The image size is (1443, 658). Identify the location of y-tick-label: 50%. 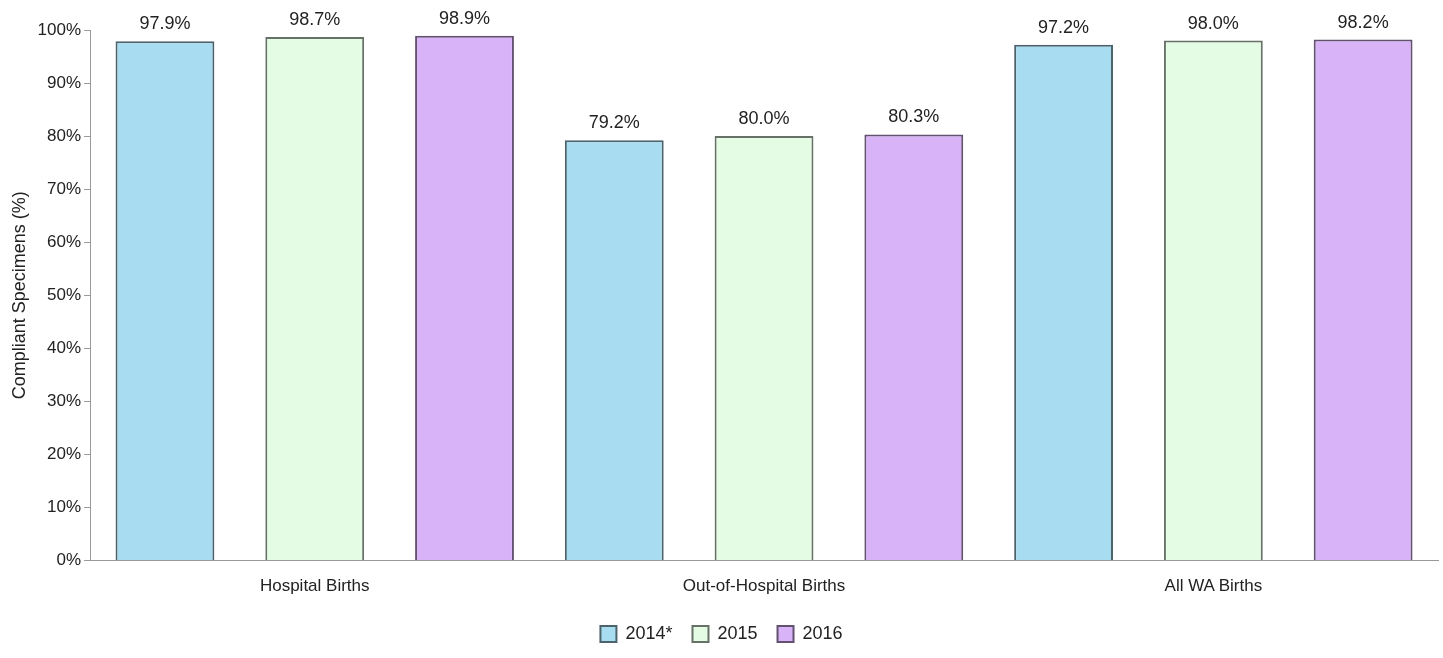
(64, 294).